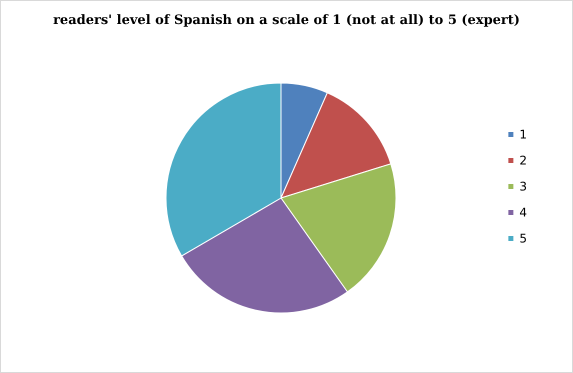  Describe the element at coordinates (286, 20) in the screenshot. I see `chart-title: readers' level of Spanish on a scale of 1 (not at all) to 5 (expert)` at that location.